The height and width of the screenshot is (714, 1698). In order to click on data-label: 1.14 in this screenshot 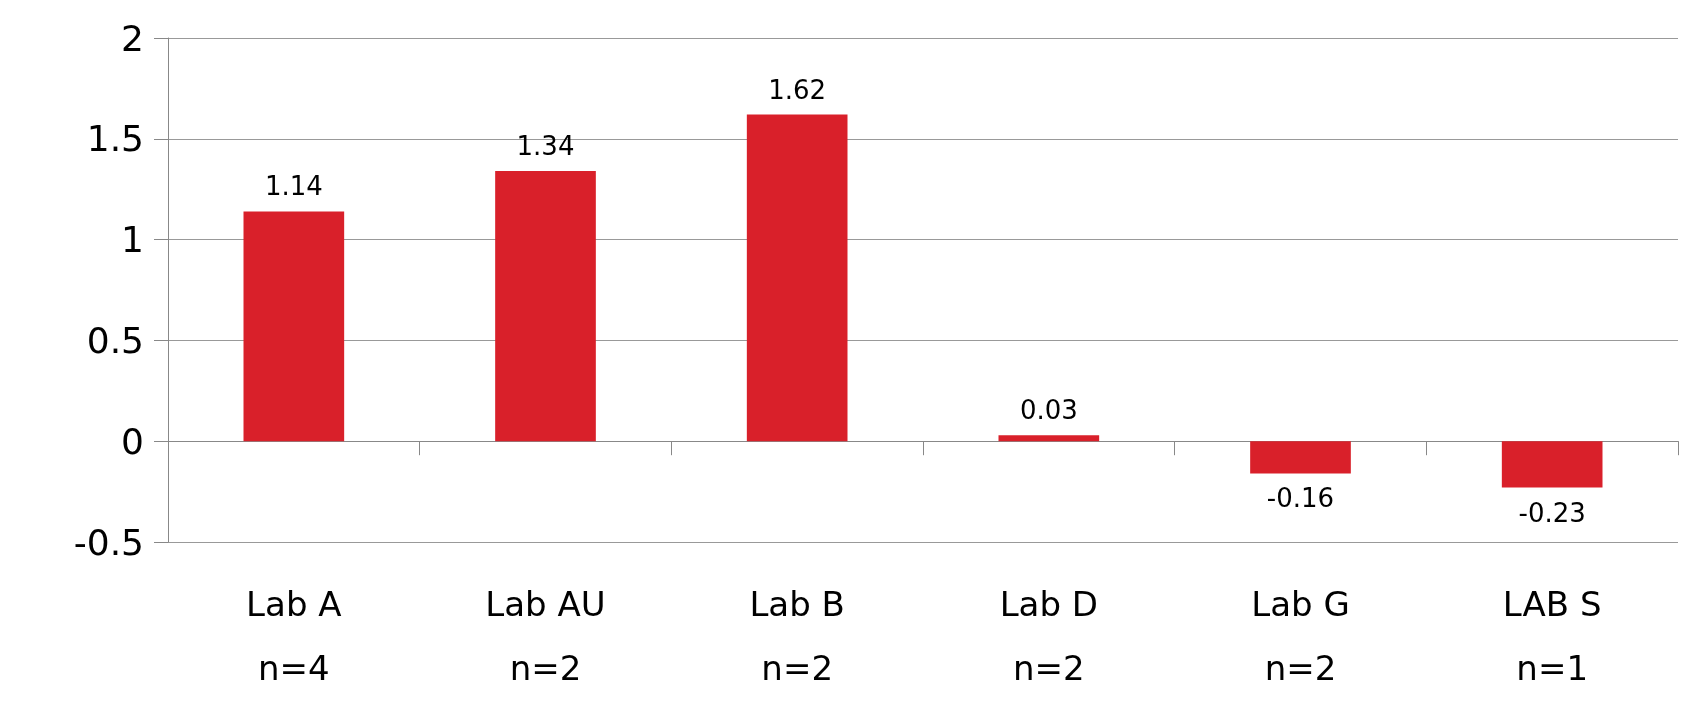, I will do `click(293, 186)`.